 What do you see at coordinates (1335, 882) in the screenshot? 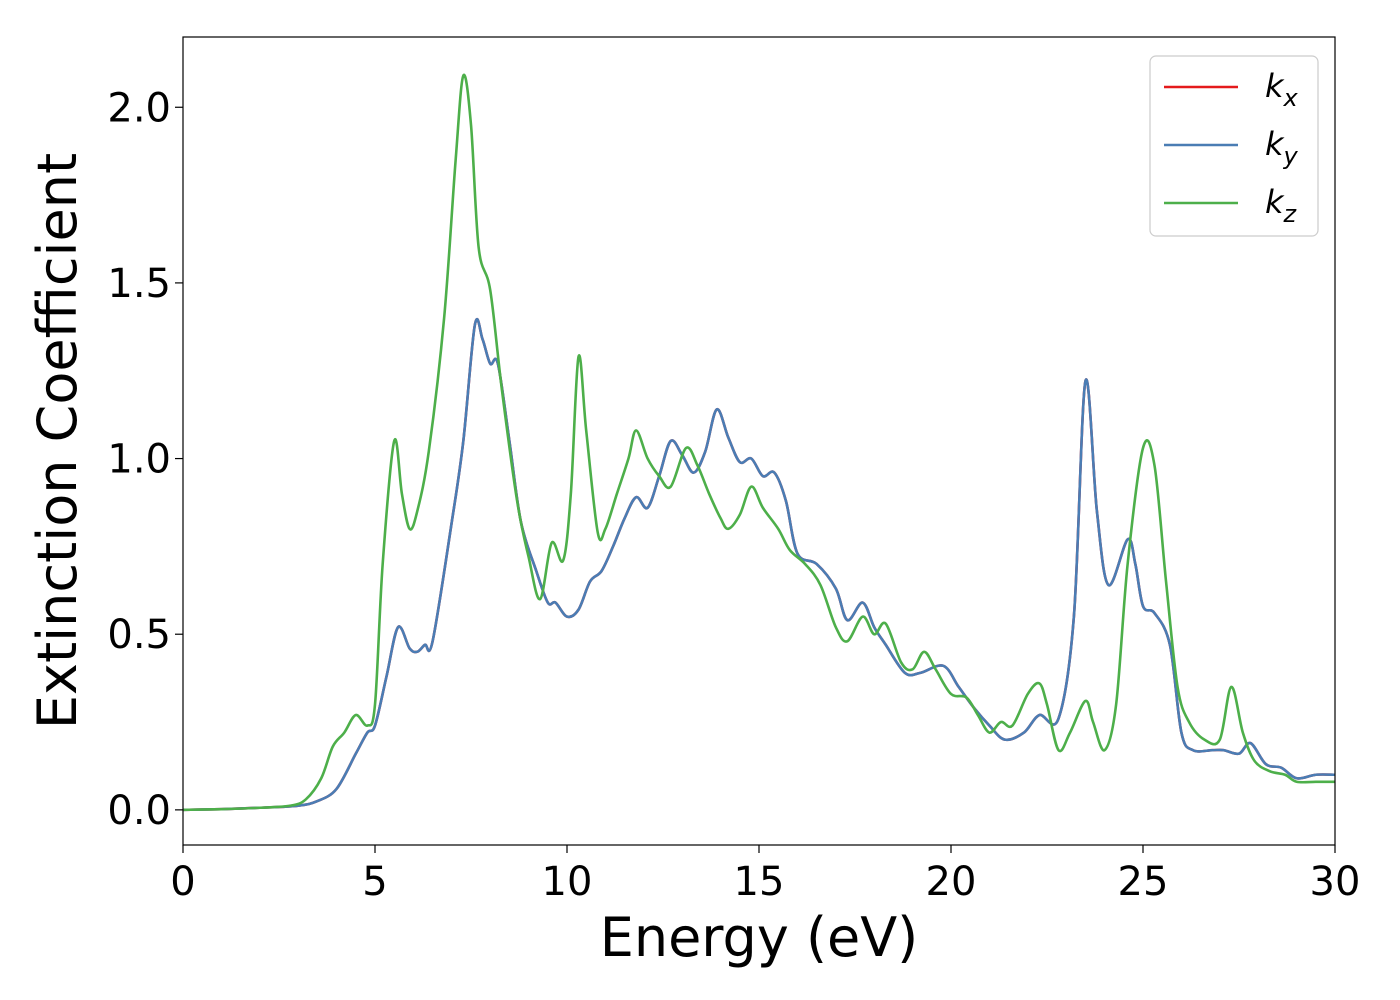
I see `x-tick-label: 30` at bounding box center [1335, 882].